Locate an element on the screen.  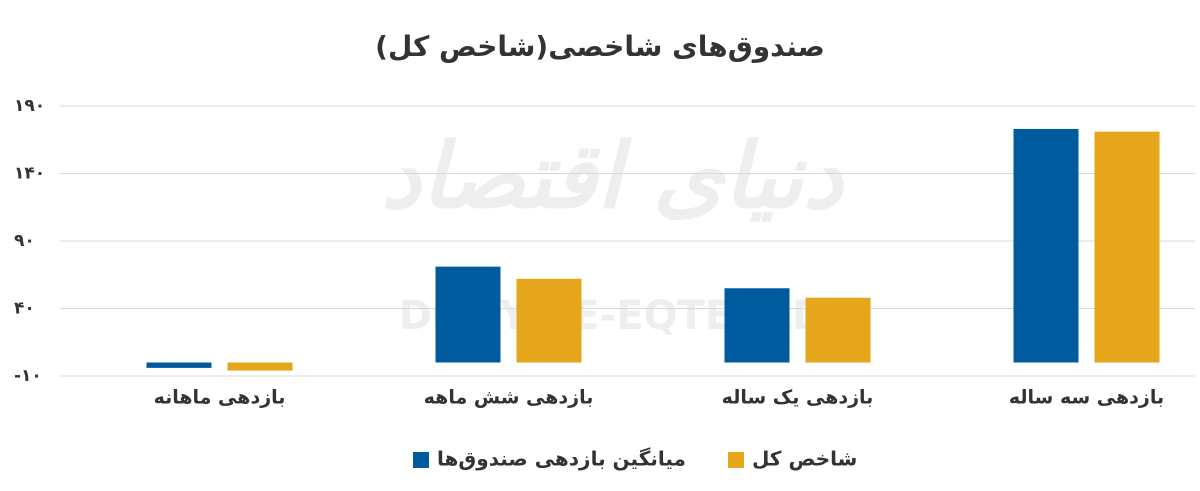
y-tick-label: ۱۴۰ is located at coordinates (29, 174).